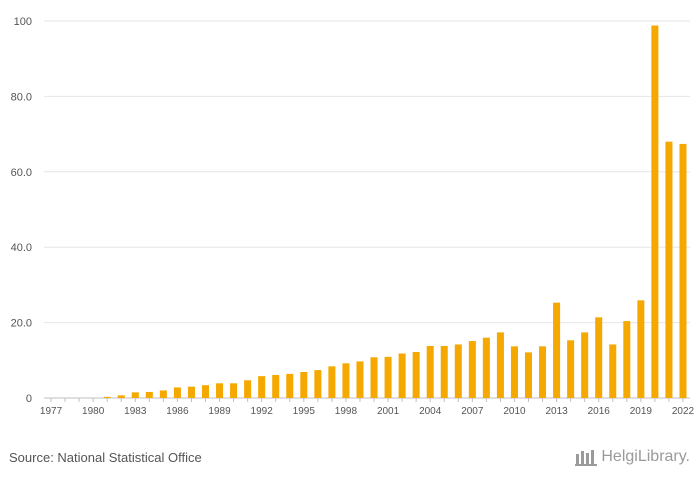  I want to click on bar-2009, so click(500, 365).